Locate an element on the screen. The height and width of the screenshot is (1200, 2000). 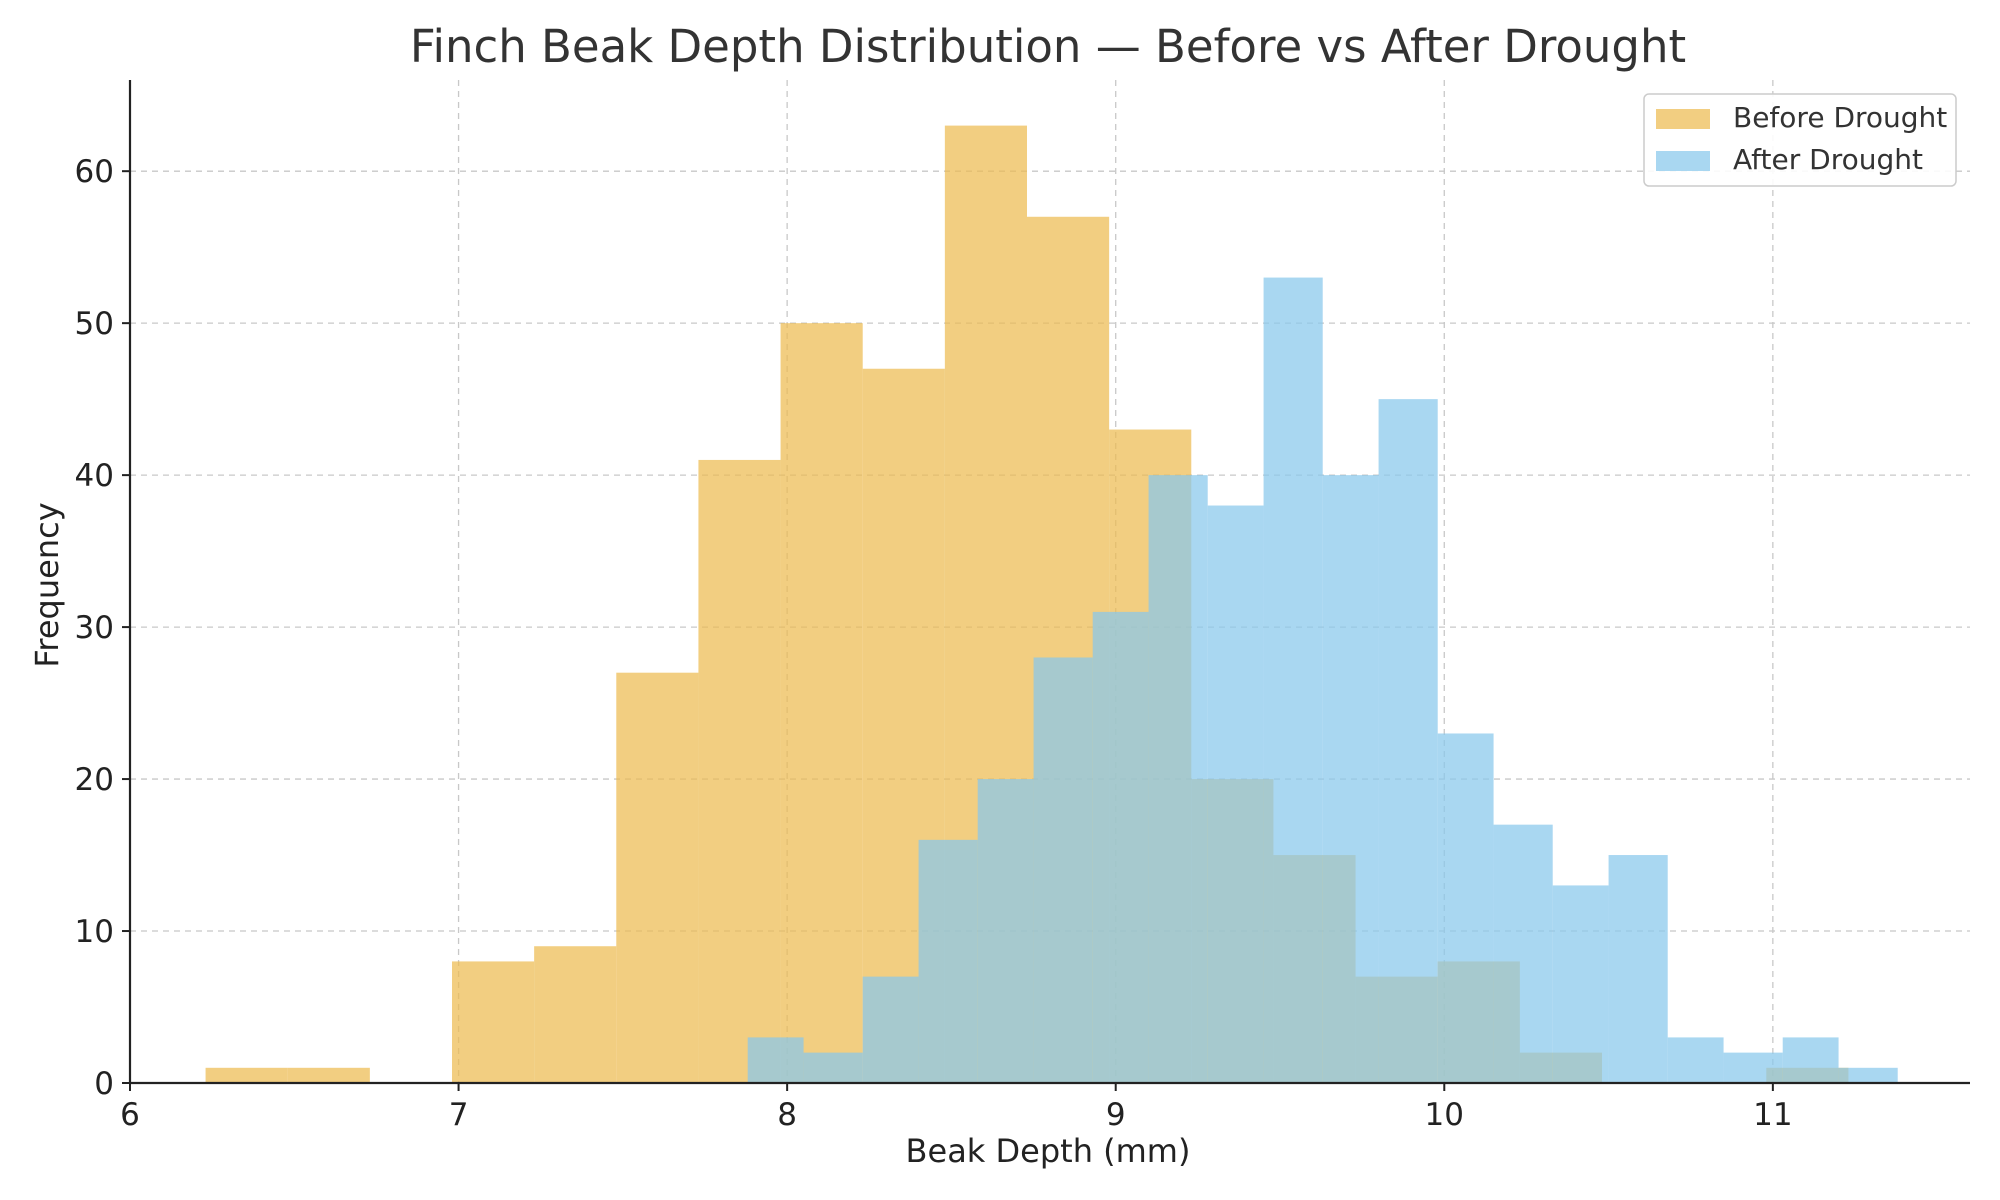
x-tick-label: 10 is located at coordinates (1444, 1115).